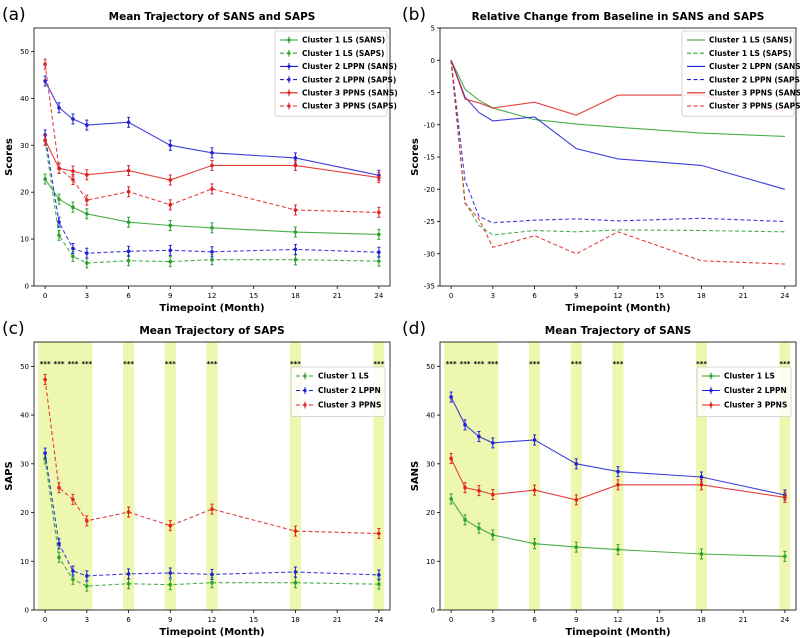  Describe the element at coordinates (618, 296) in the screenshot. I see `x-tick-label: 12` at that location.